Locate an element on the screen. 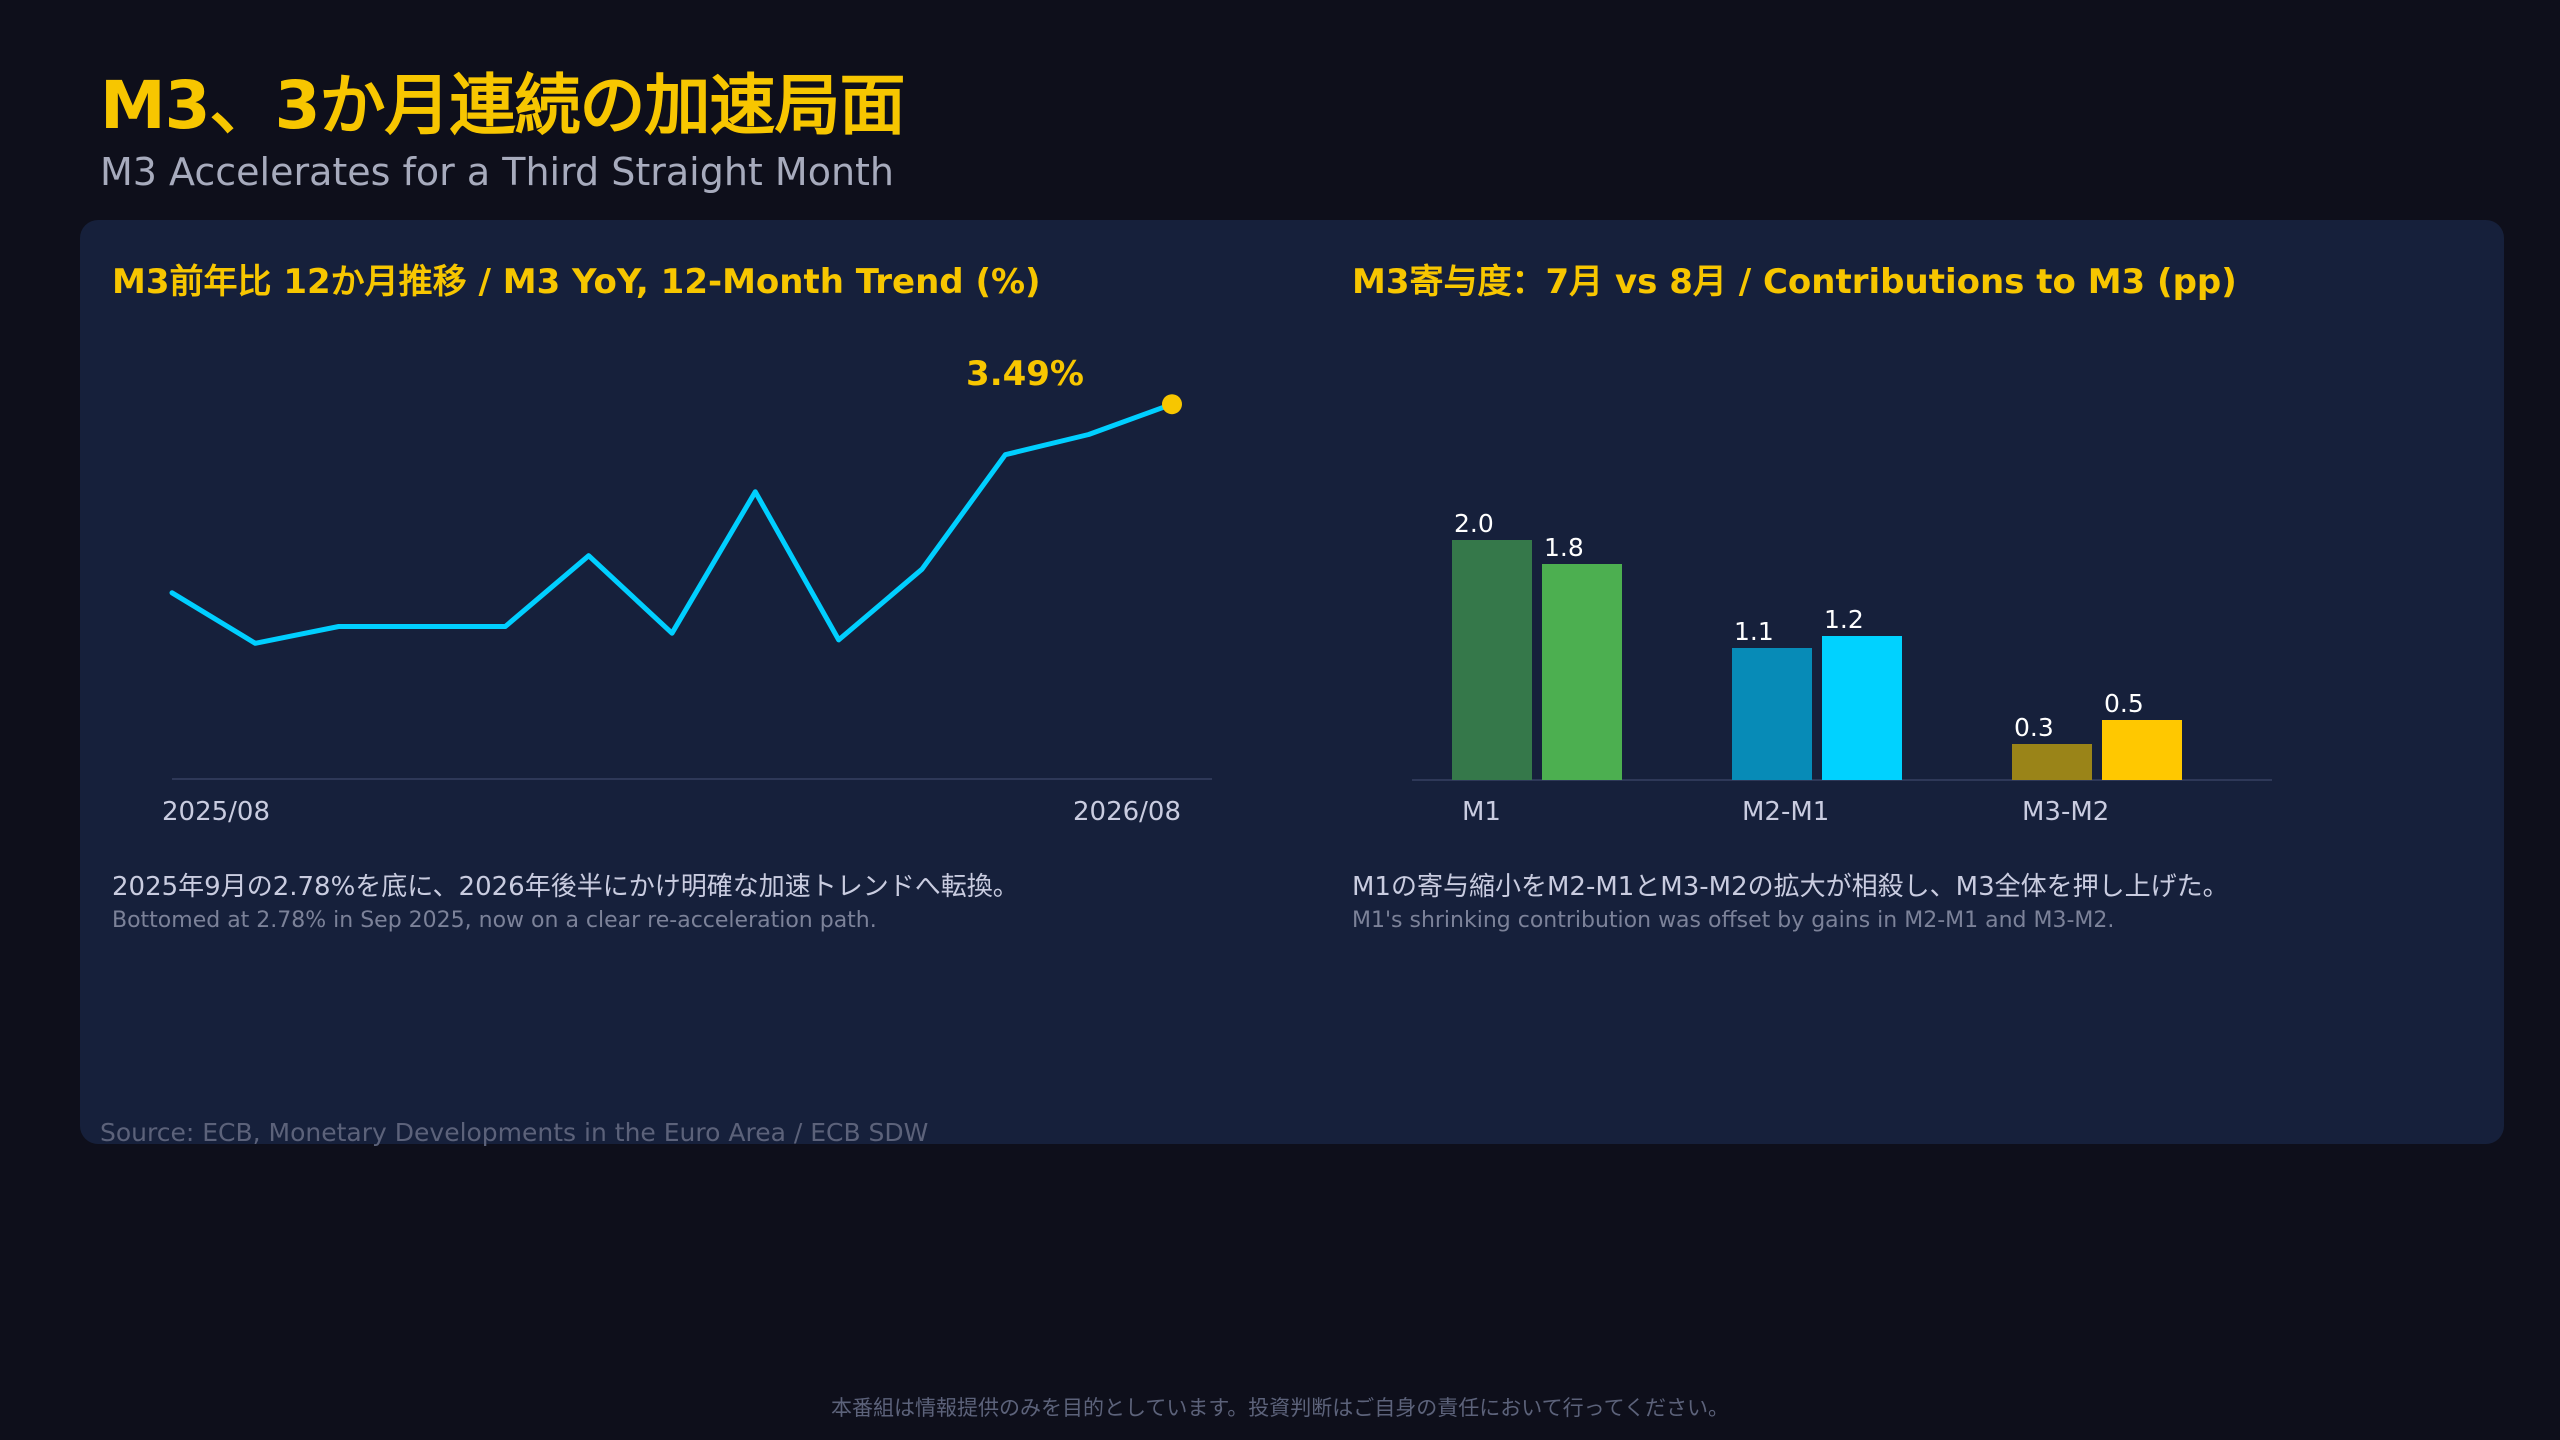  bar-label-m2-m1-aug: 1.2 is located at coordinates (1844, 619).